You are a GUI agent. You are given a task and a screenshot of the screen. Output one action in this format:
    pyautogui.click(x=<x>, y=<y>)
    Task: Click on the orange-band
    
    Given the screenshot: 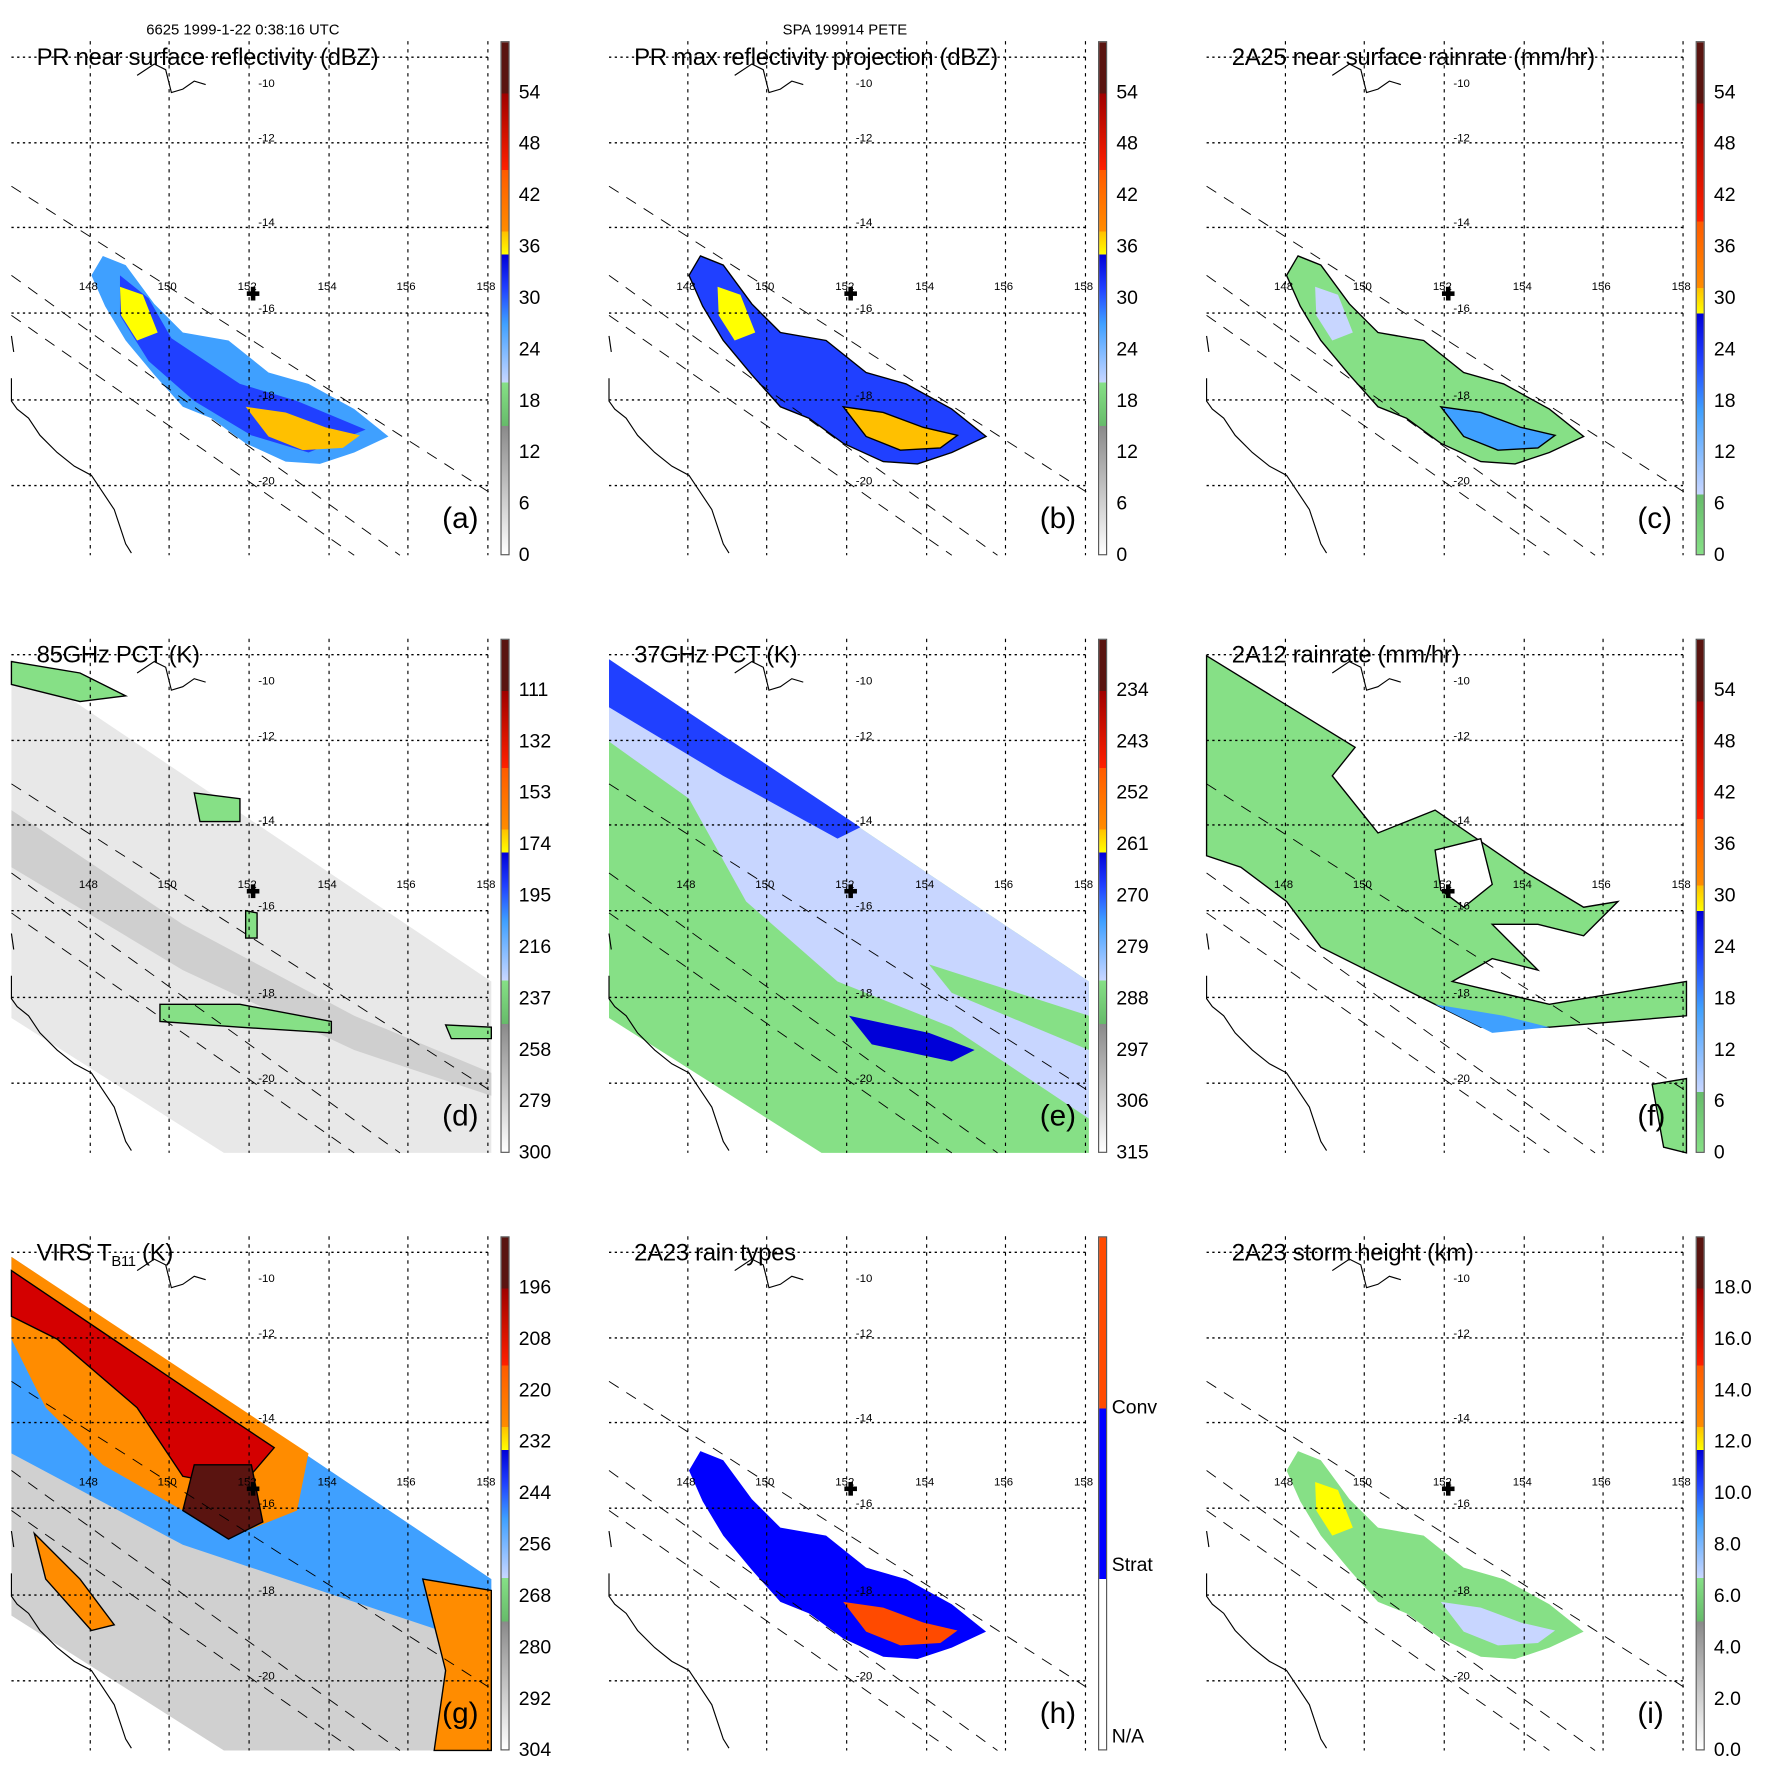 What is the action you would take?
    pyautogui.click(x=74, y=1581)
    